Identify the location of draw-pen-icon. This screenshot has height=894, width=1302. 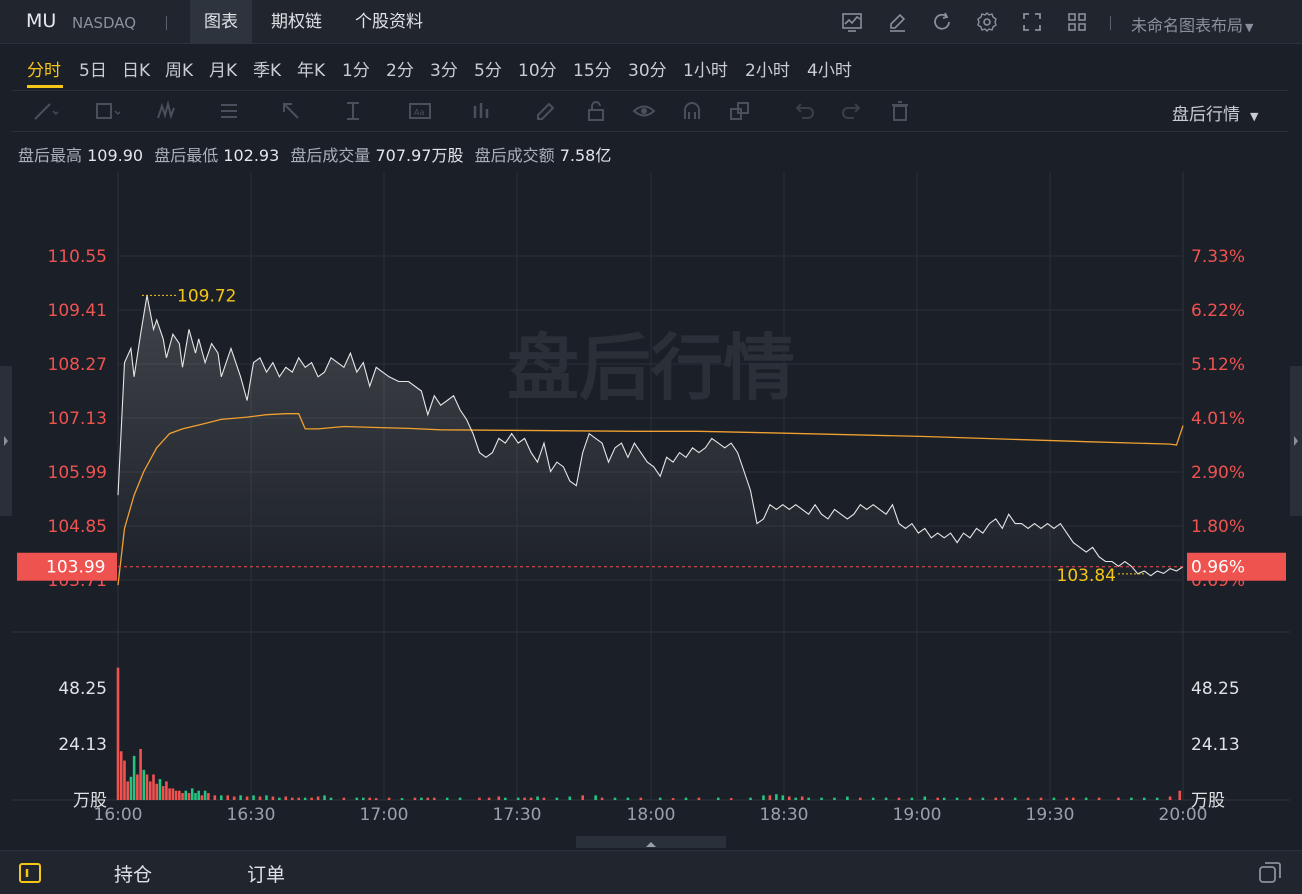
(897, 22).